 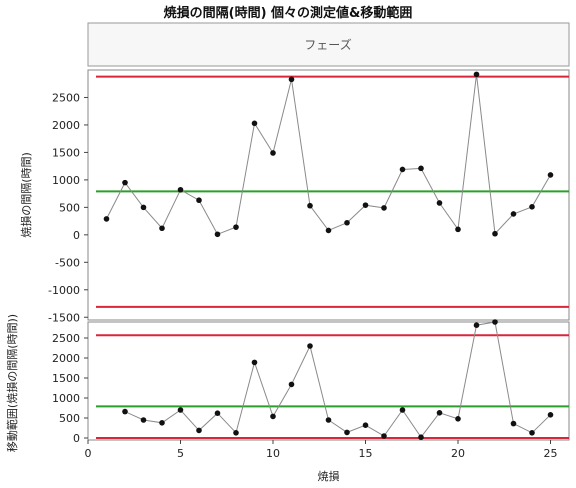 I want to click on x-tick-label: 25, so click(x=551, y=453).